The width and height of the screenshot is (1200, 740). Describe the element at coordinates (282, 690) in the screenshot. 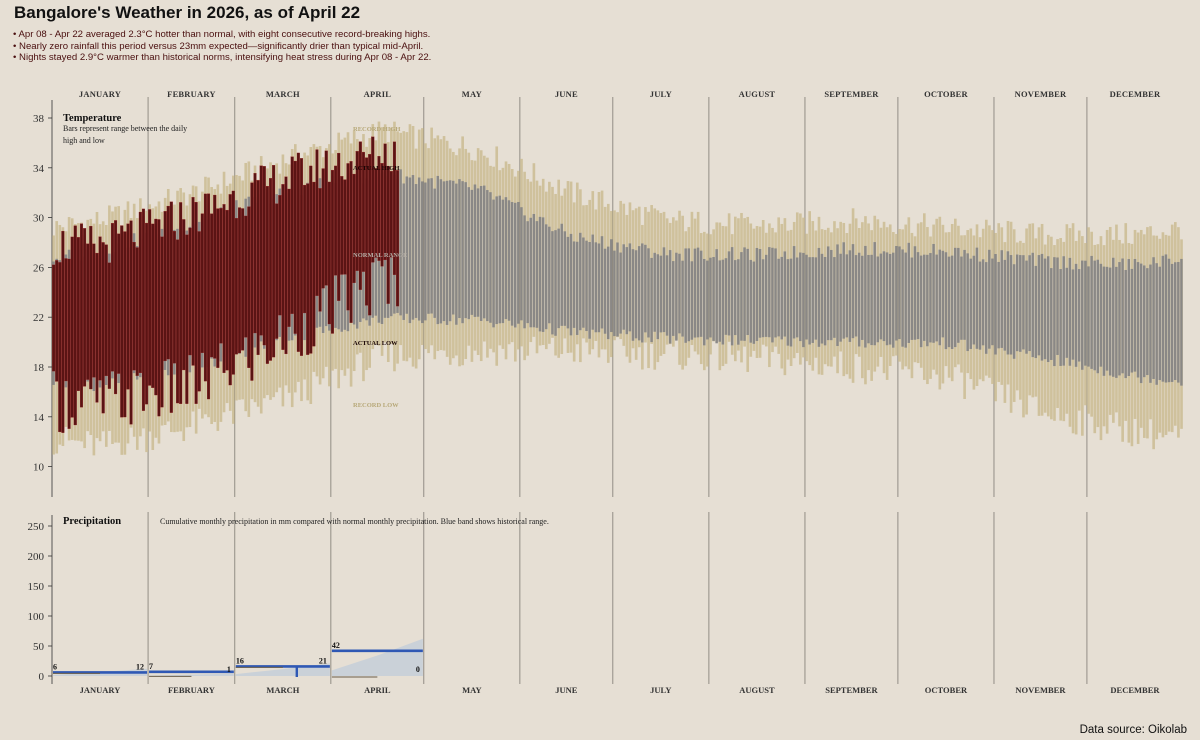

I see `month-label-bottom: MARCH` at that location.